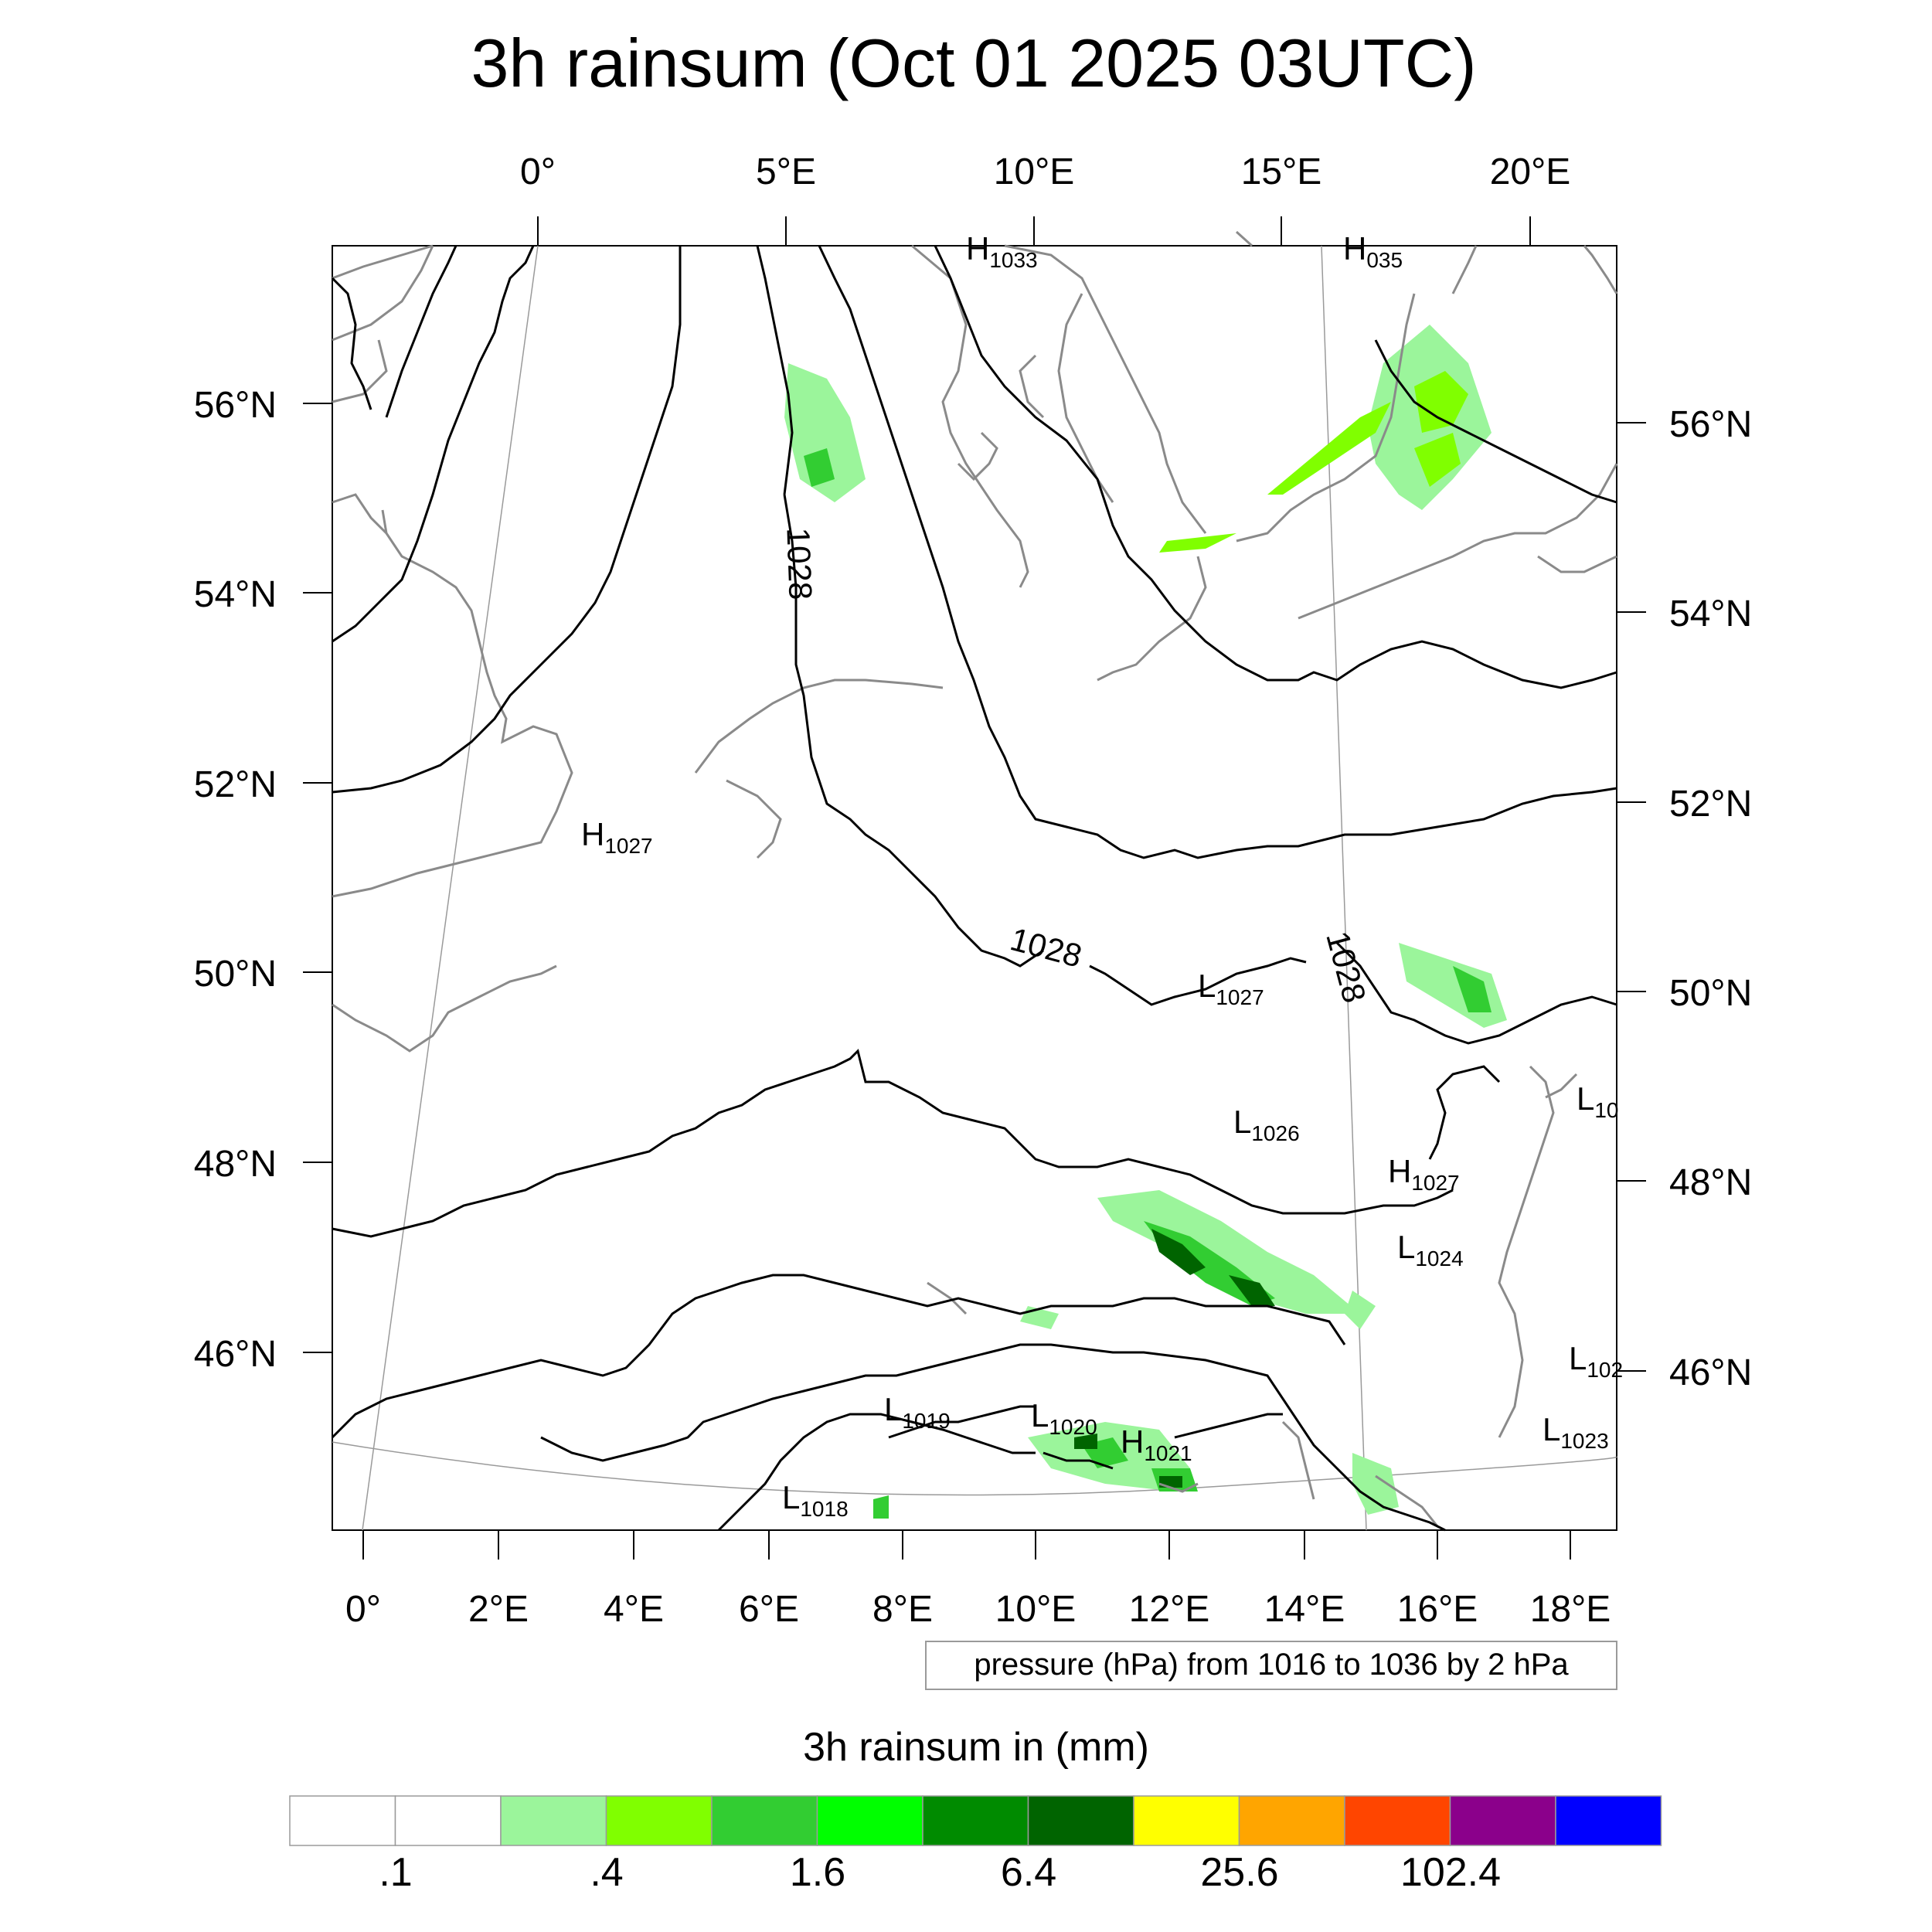 This screenshot has width=1932, height=1932. Describe the element at coordinates (236, 784) in the screenshot. I see `left-lat-label: 52°N` at that location.